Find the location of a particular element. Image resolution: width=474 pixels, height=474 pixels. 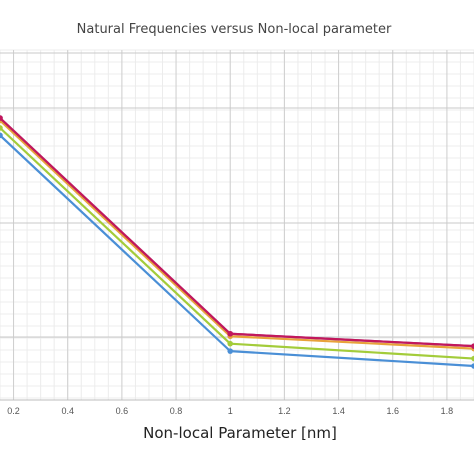

x-tick-label: 1 is located at coordinates (230, 411).